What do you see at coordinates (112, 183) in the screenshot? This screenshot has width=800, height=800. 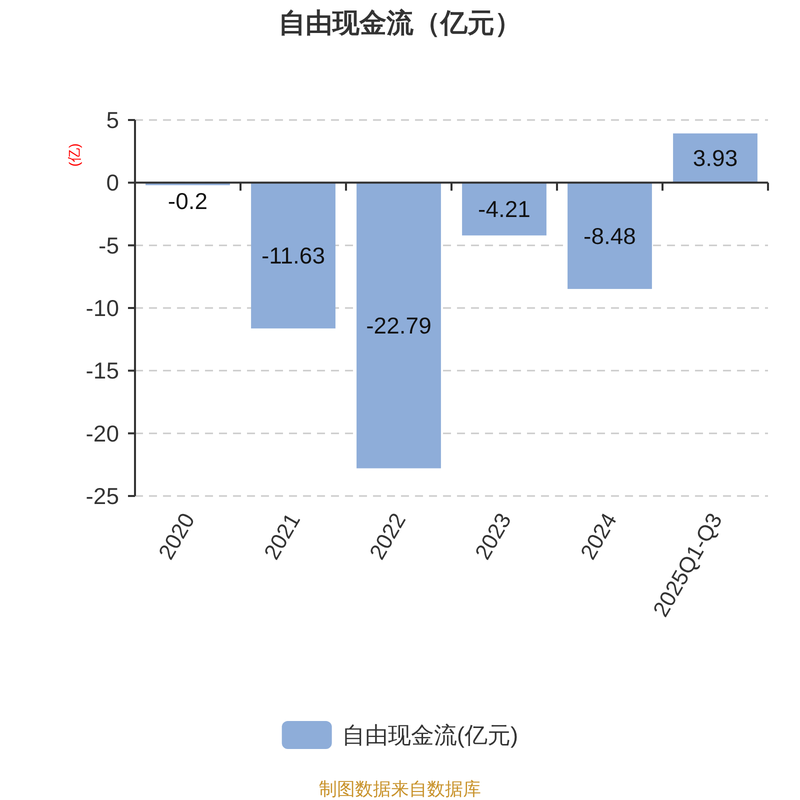 I see `y-tick-label: 0` at bounding box center [112, 183].